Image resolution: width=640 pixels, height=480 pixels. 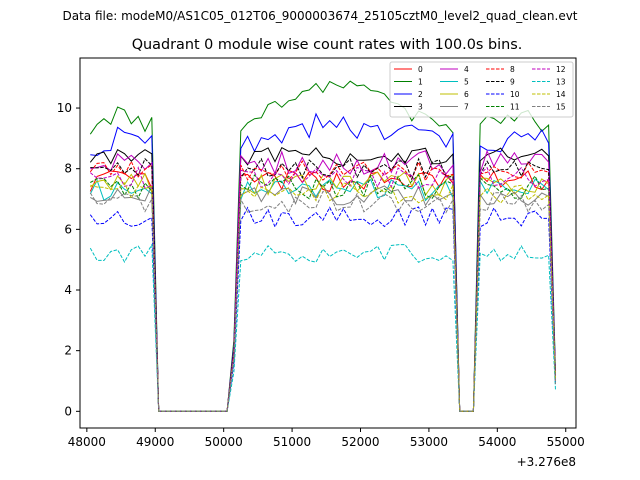 What do you see at coordinates (515, 94) in the screenshot?
I see `legend-label-10: 10` at bounding box center [515, 94].